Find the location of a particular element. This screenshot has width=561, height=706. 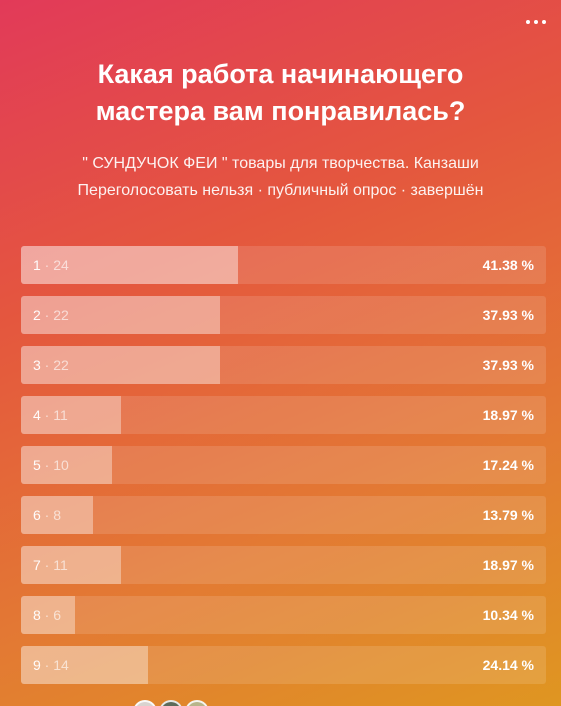

option-vote-count: 10 is located at coordinates (61, 465).